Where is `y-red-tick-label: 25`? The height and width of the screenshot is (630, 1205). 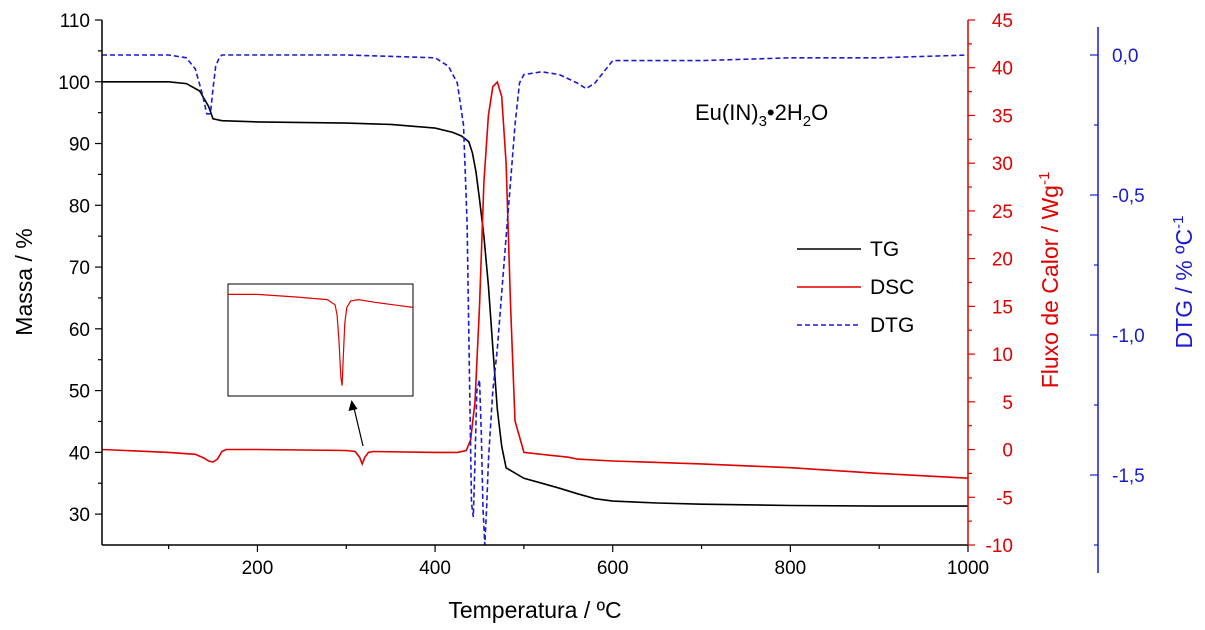
y-red-tick-label: 25 is located at coordinates (1002, 212).